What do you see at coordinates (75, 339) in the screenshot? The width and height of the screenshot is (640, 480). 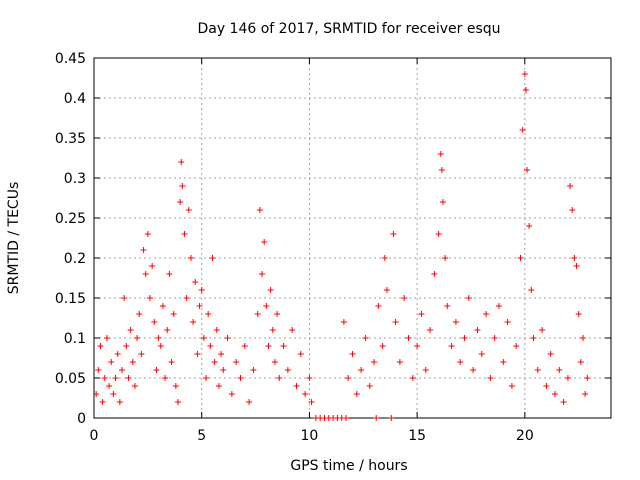 I see `y-tick-label: 0.1` at bounding box center [75, 339].